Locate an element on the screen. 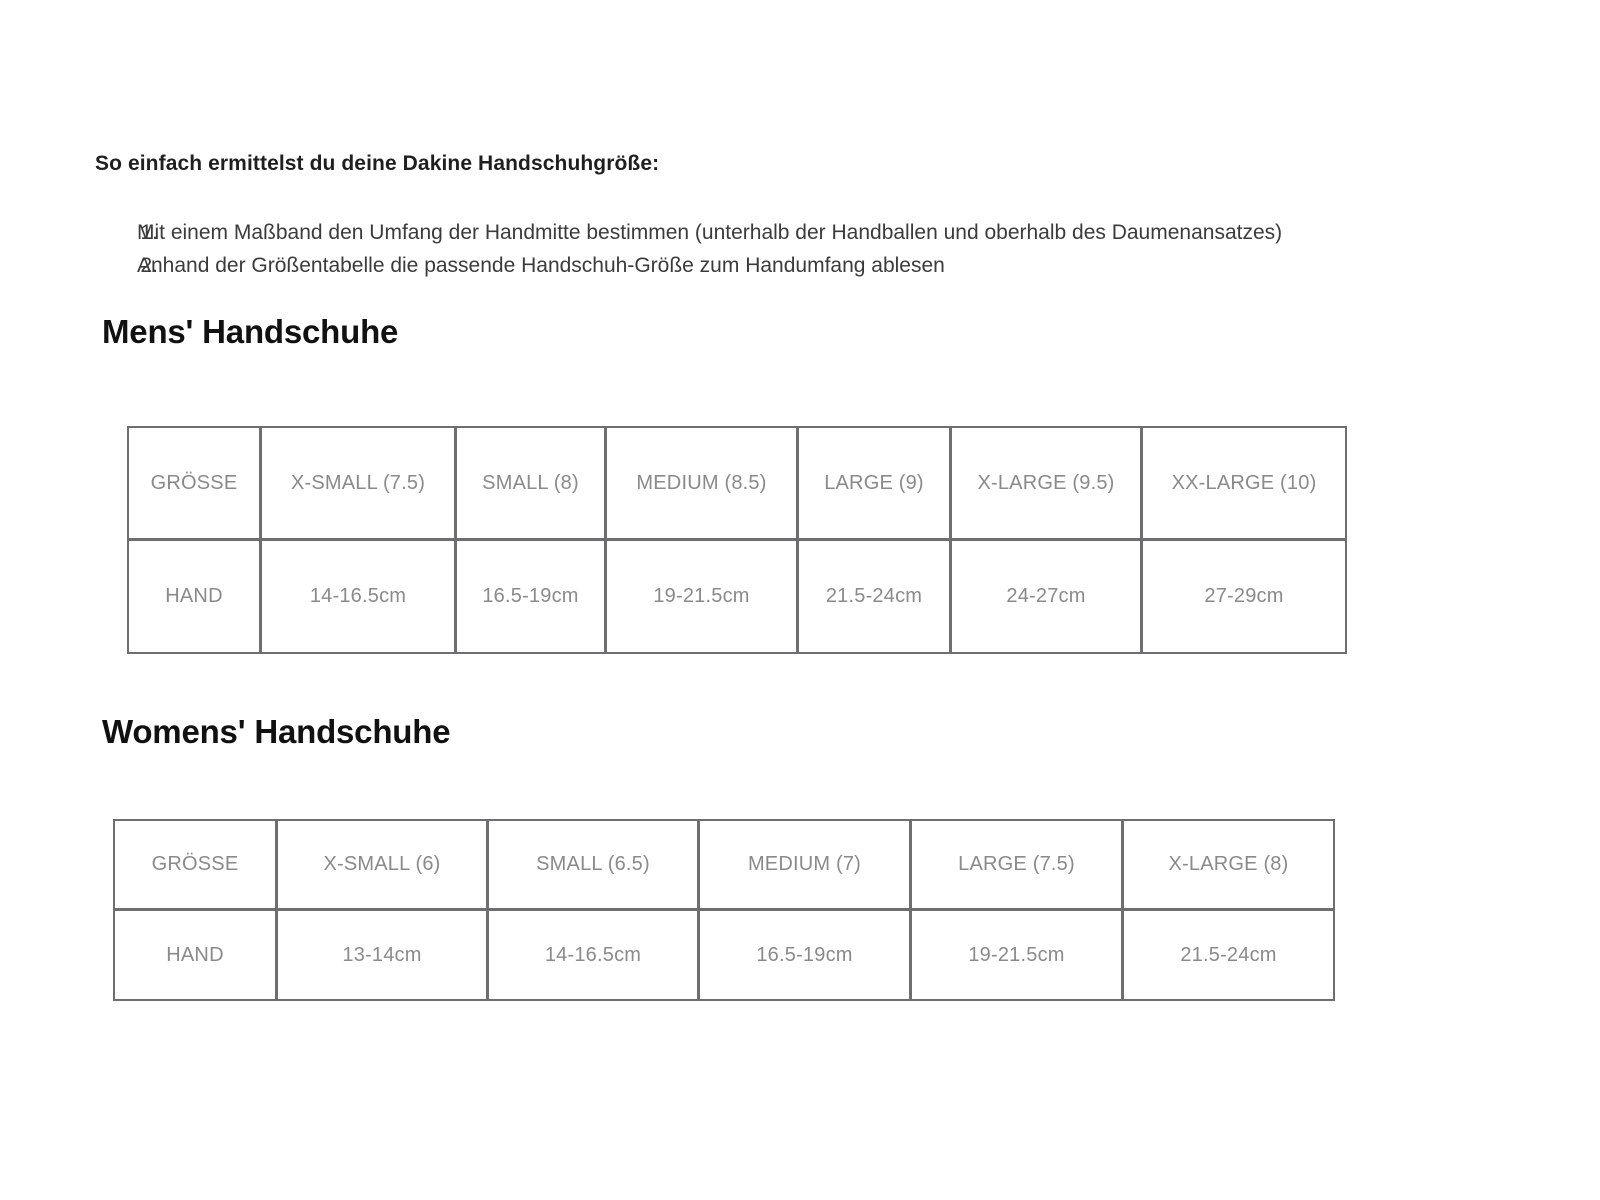 The height and width of the screenshot is (1200, 1600). table-cell-hand-xlarge: 24-27cm is located at coordinates (1046, 597).